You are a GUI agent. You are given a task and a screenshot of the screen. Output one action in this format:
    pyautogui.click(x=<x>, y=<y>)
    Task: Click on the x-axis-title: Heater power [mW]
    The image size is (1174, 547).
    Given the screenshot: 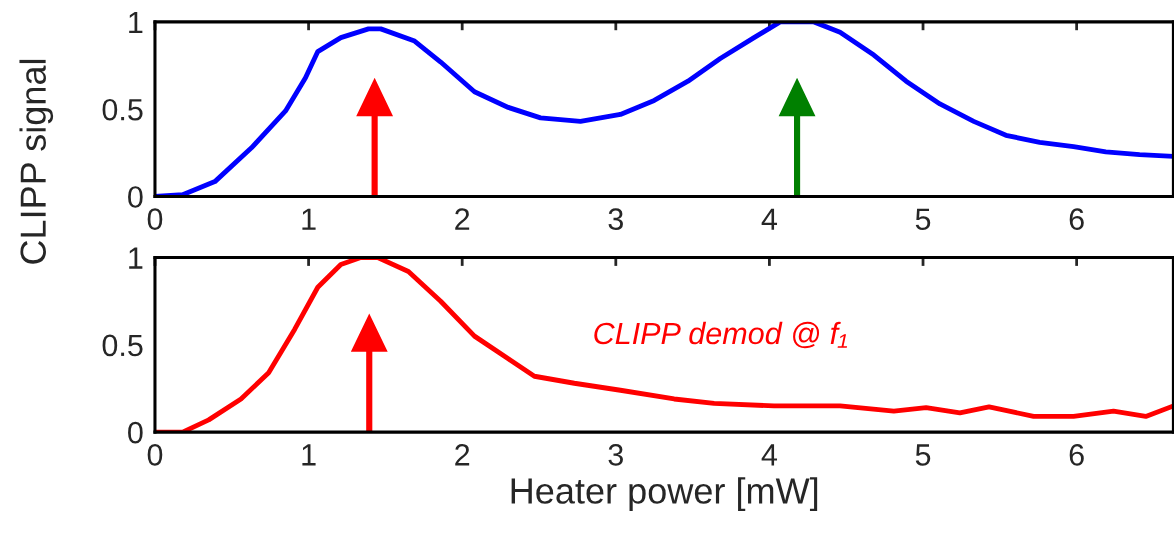 What is the action you would take?
    pyautogui.click(x=664, y=494)
    